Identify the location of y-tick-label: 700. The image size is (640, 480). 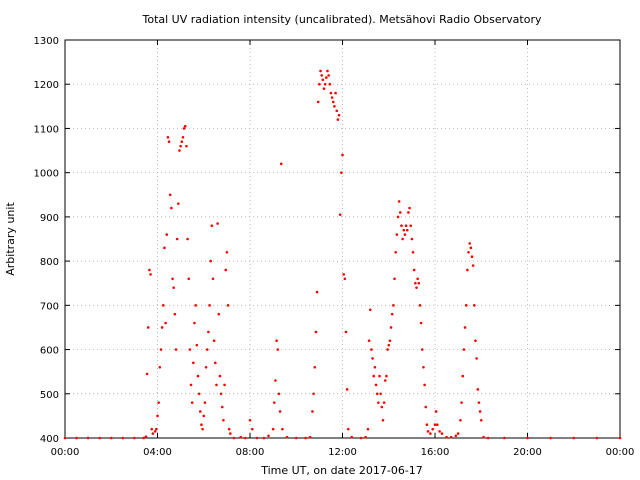
(49, 306).